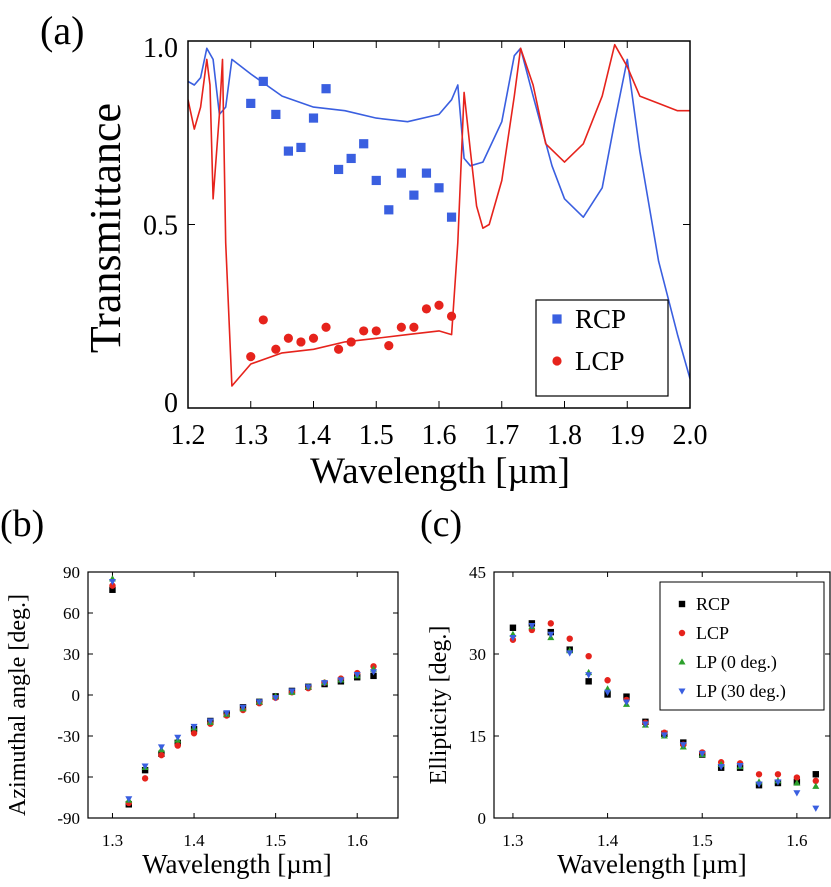 The width and height of the screenshot is (831, 887). What do you see at coordinates (22, 524) in the screenshot?
I see `panel-b-label: (b)` at bounding box center [22, 524].